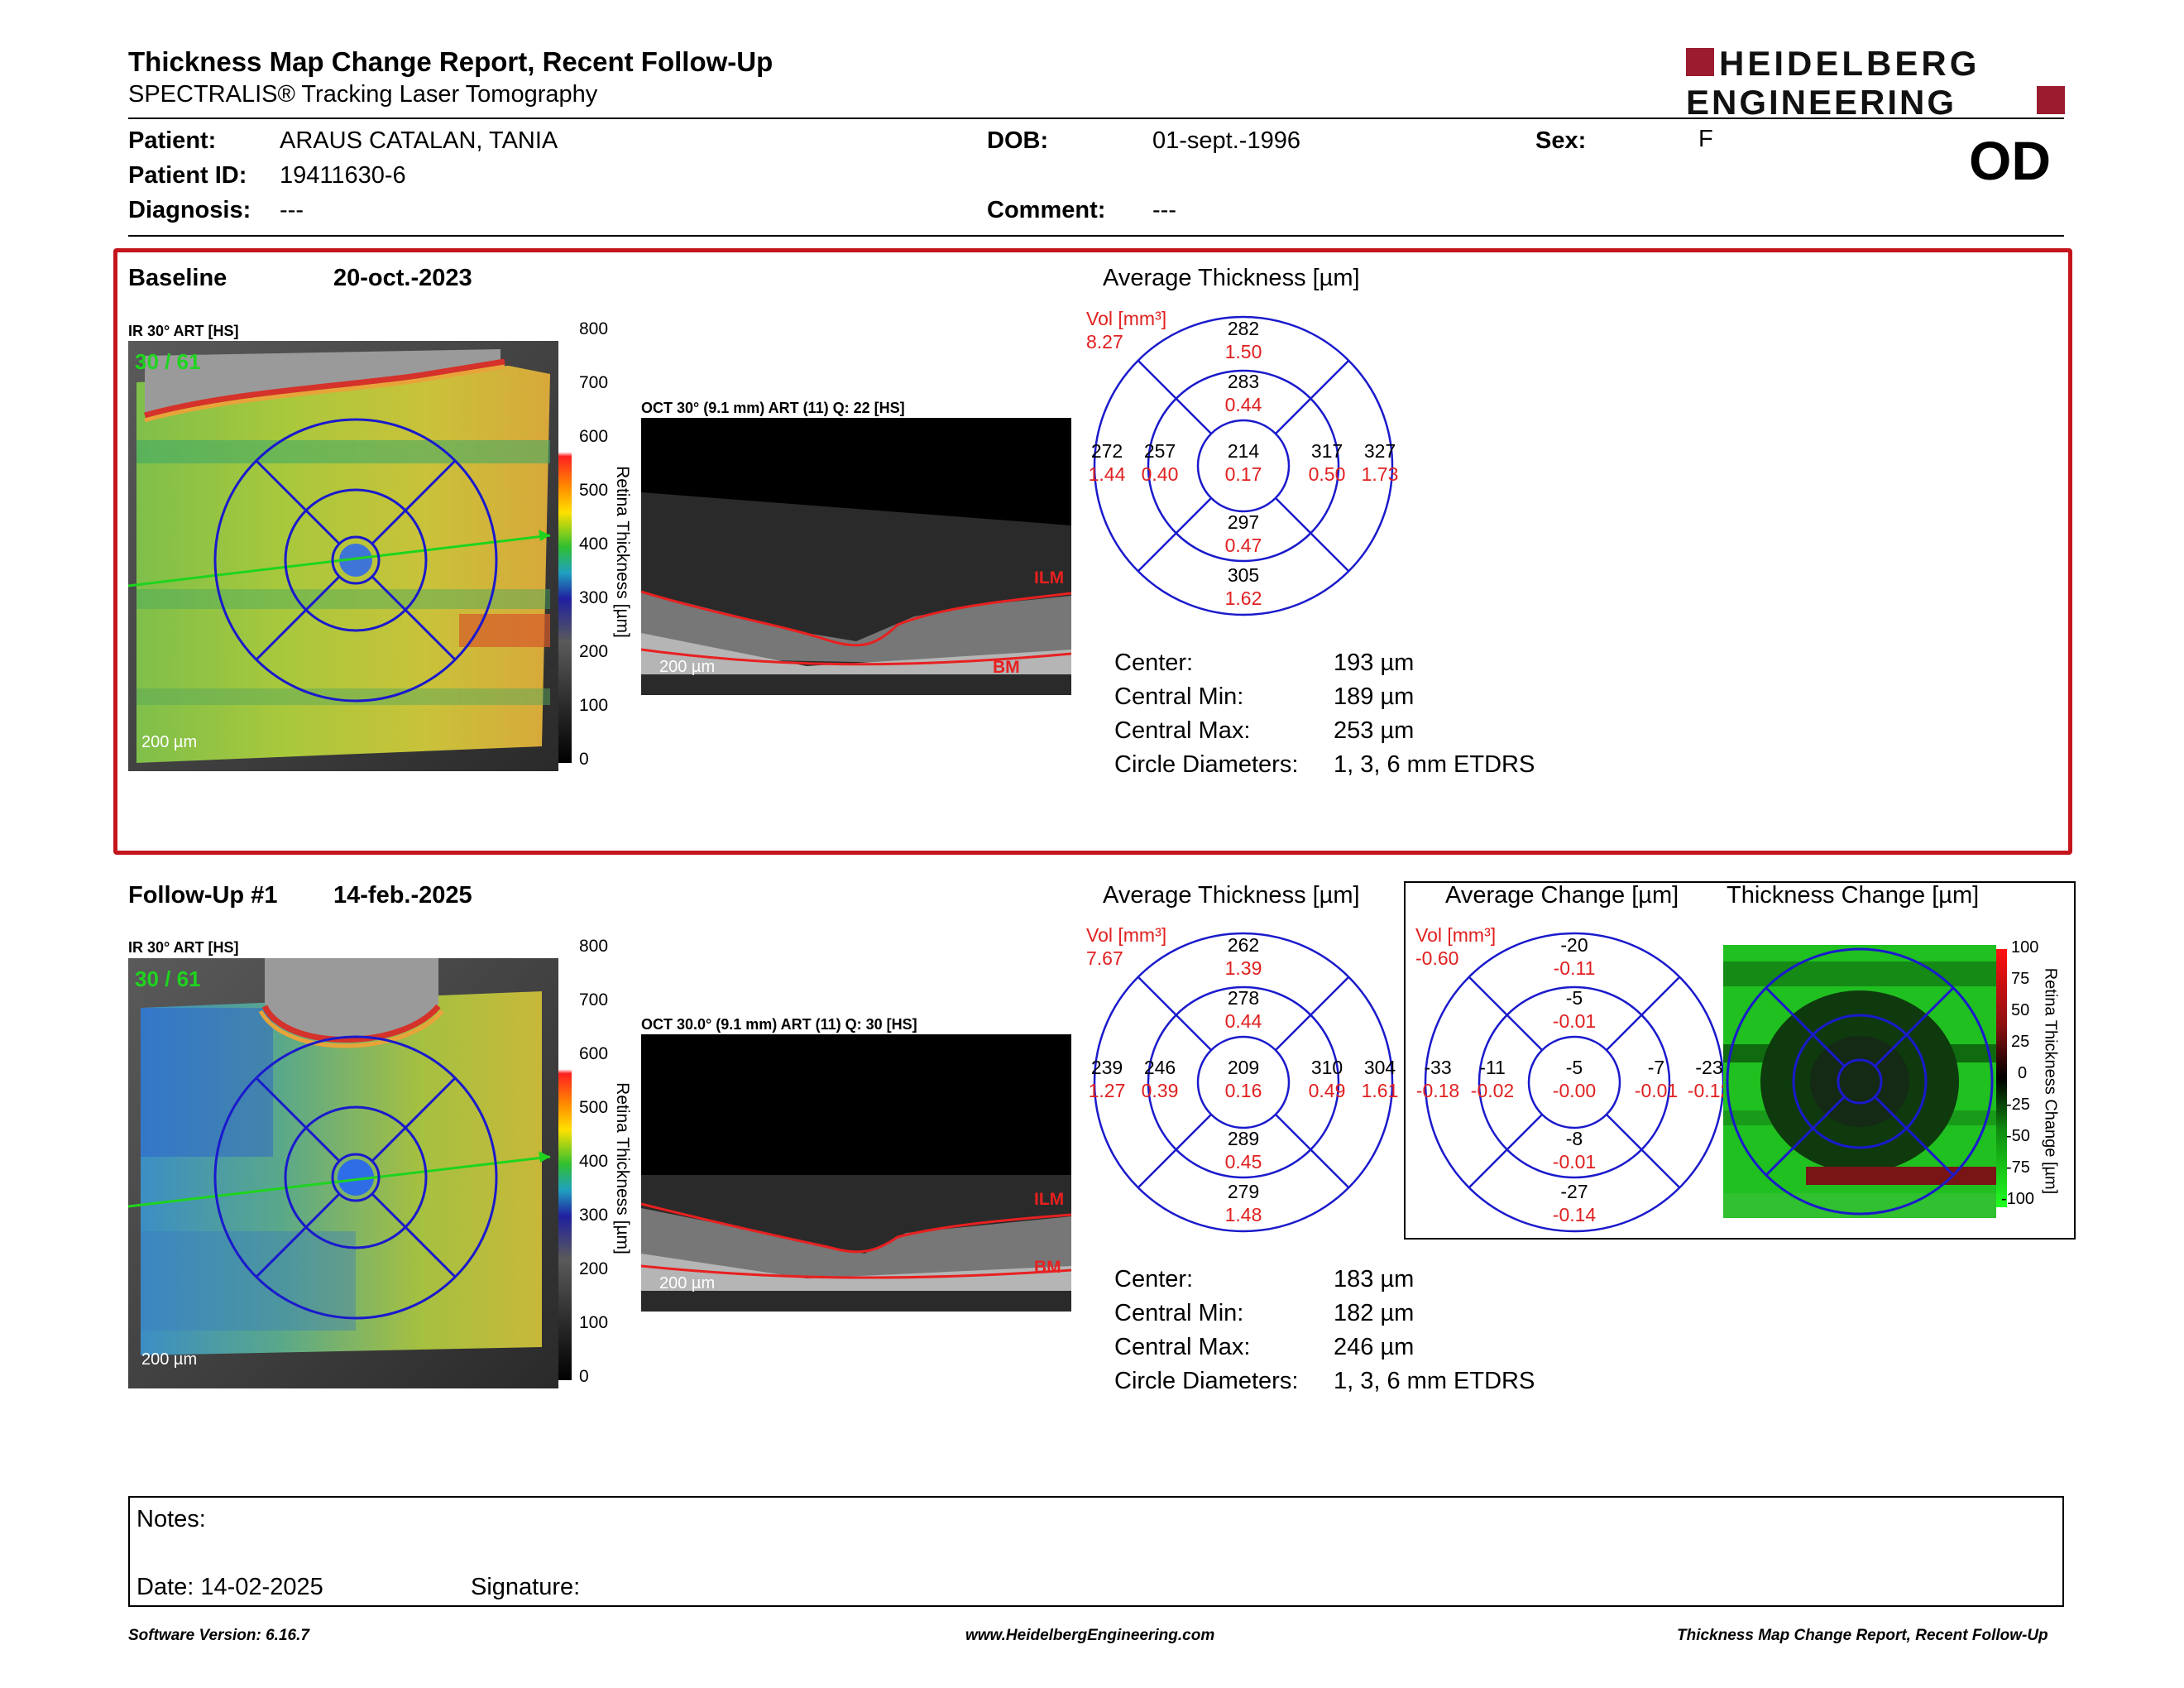  What do you see at coordinates (1574, 1191) in the screenshot?
I see `outer-inferior-change: -27` at bounding box center [1574, 1191].